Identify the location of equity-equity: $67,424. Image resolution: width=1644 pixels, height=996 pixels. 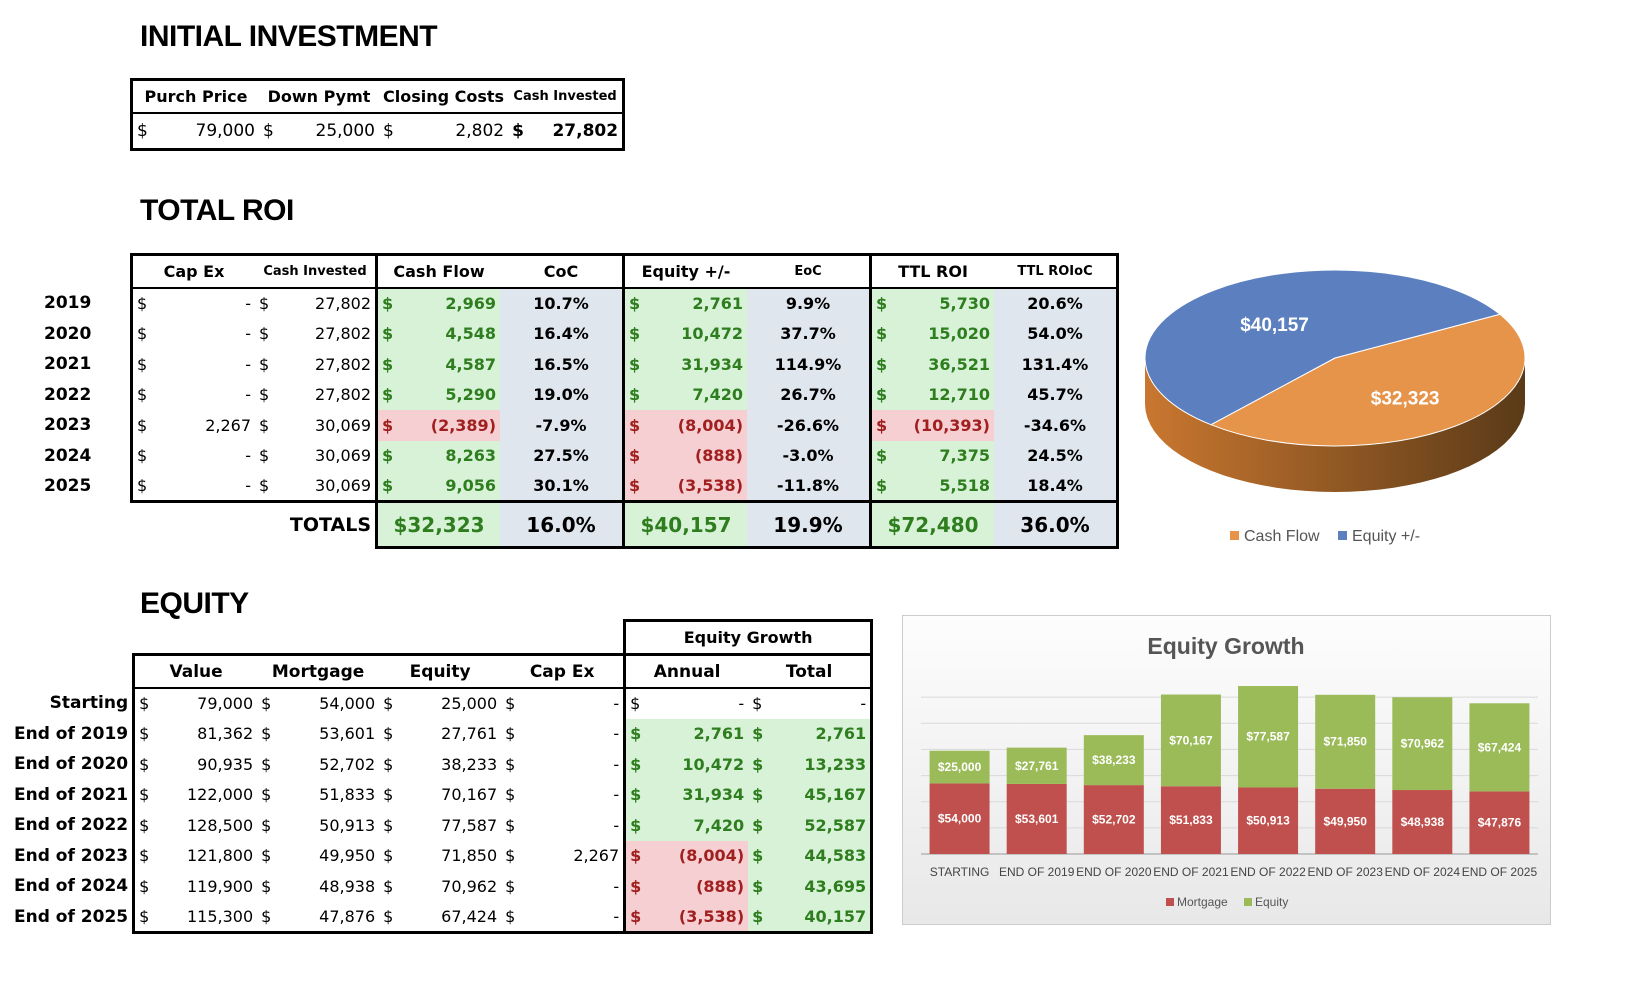
(440, 917).